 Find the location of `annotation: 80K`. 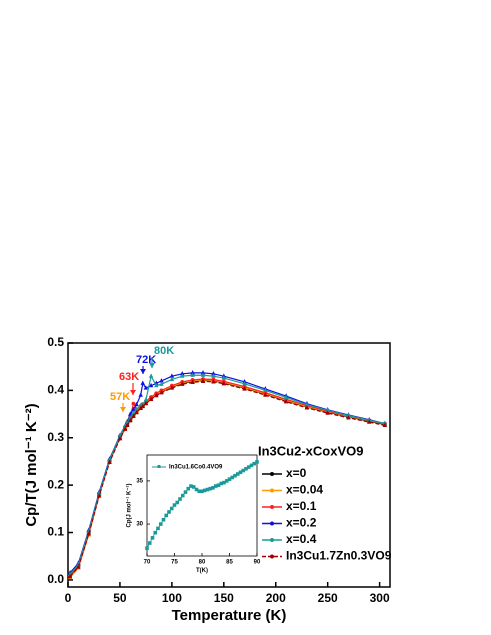

annotation: 80K is located at coordinates (164, 351).